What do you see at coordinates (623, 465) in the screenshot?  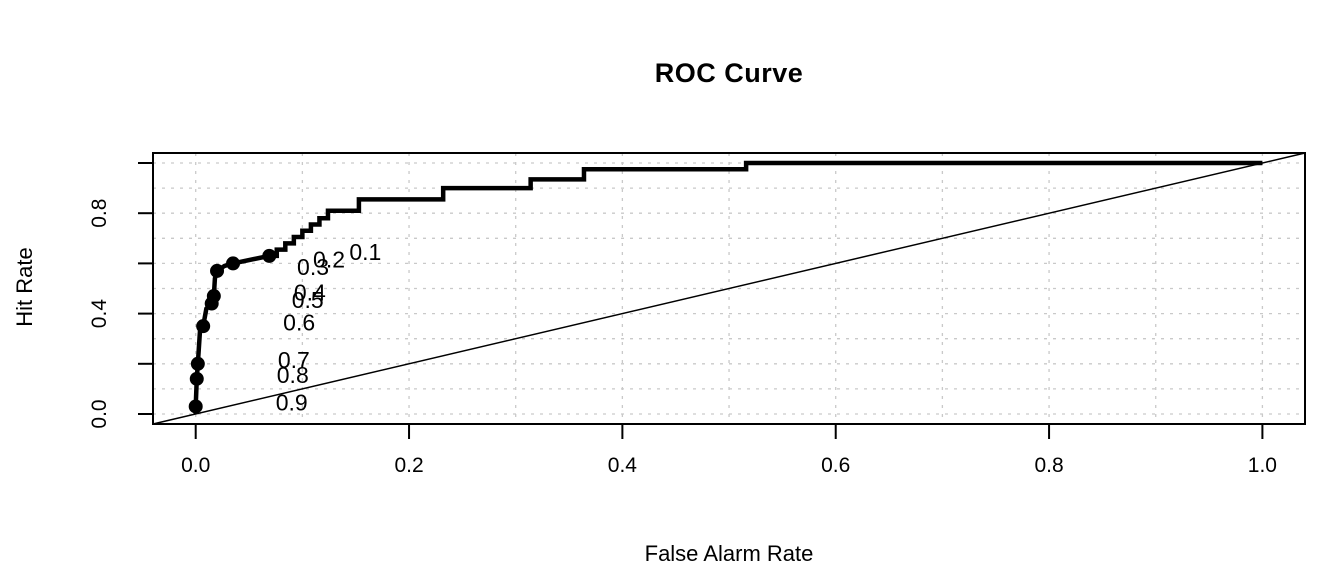 I see `x-tick-label: 0.4` at bounding box center [623, 465].